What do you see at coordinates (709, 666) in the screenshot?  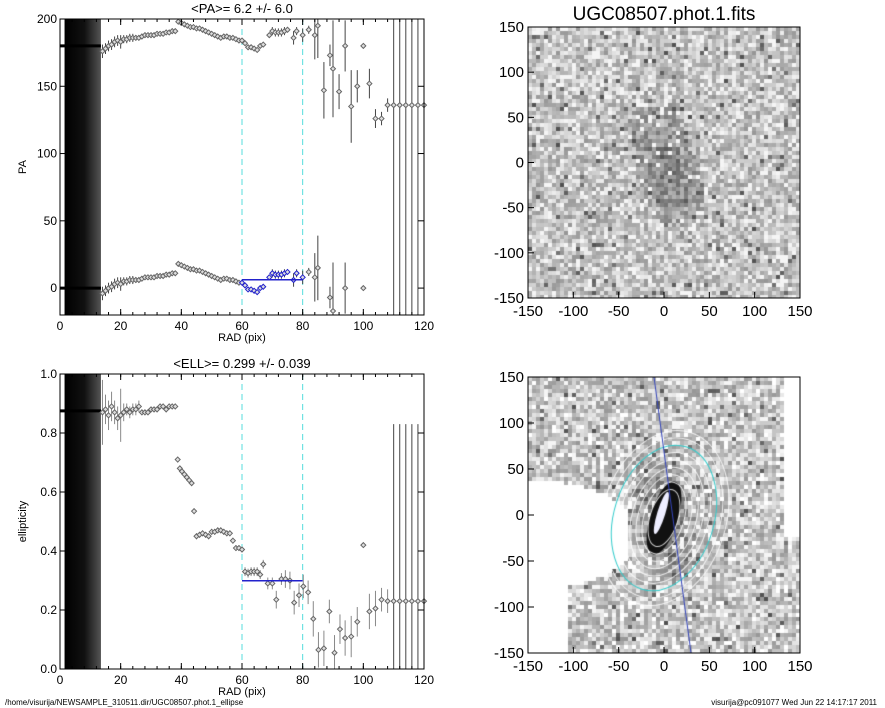 I see `x-tick-label: 50` at bounding box center [709, 666].